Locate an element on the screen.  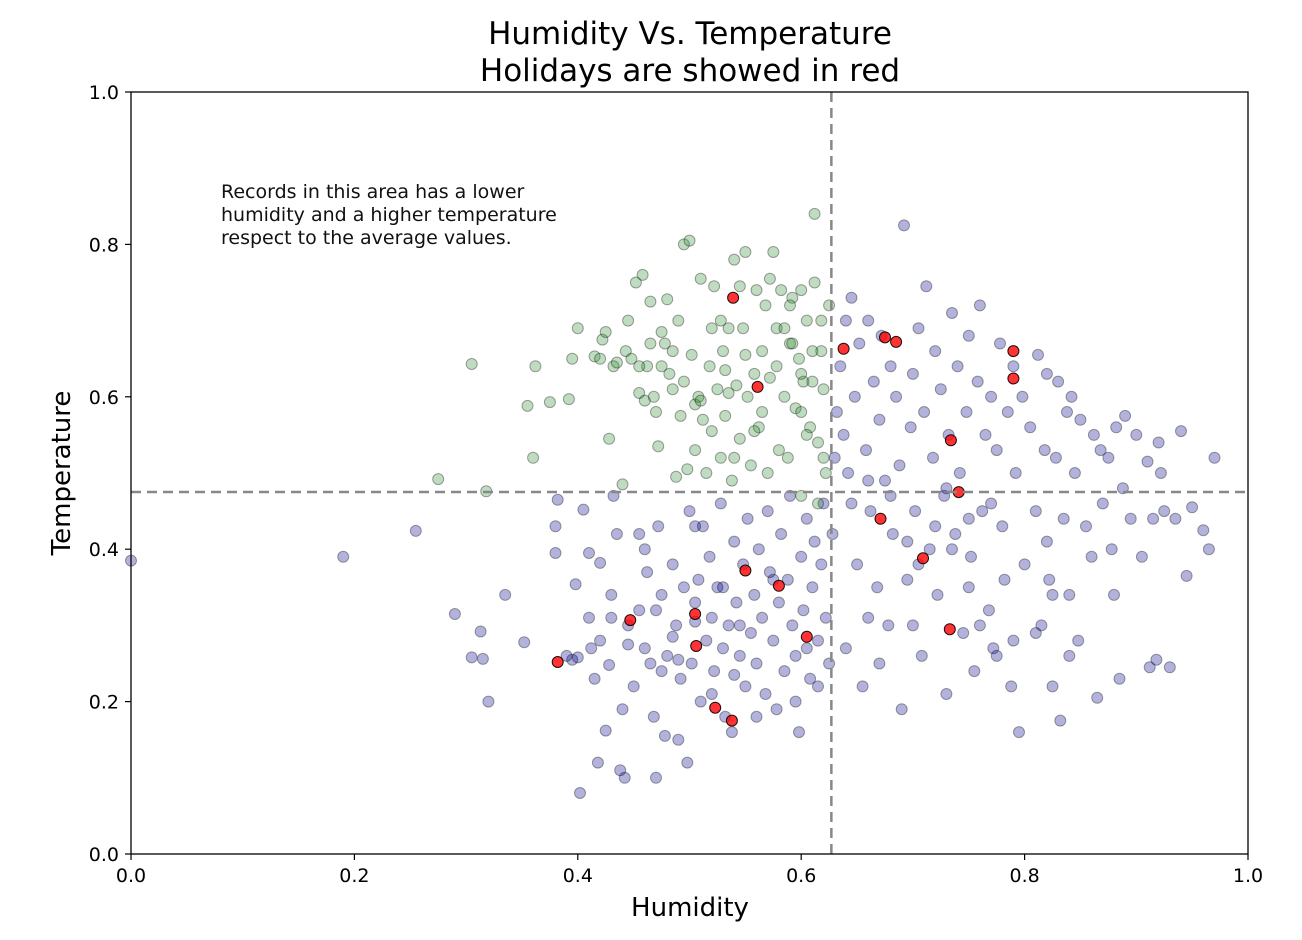
annotation-line: Records in this area has a lower is located at coordinates (373, 192).